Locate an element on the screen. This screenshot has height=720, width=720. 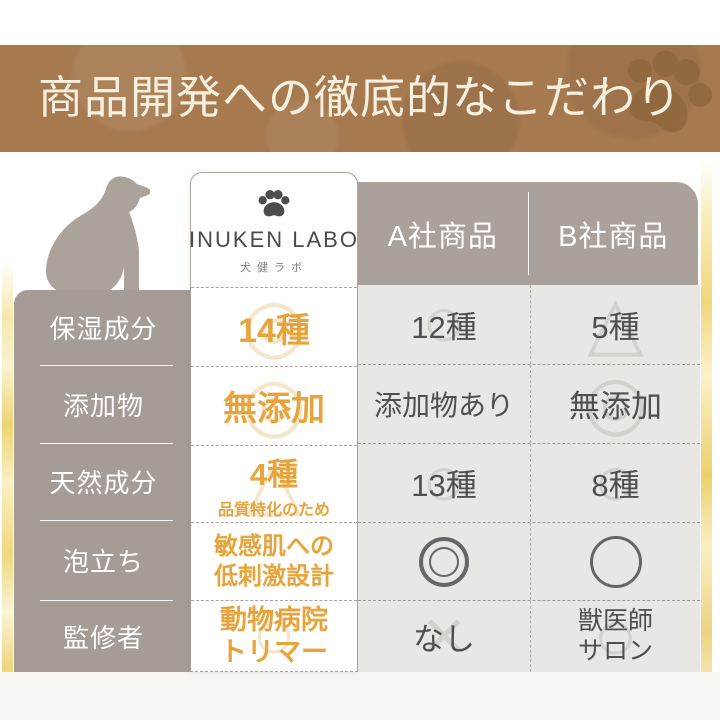
brand-value: 4種 is located at coordinates (274, 474).